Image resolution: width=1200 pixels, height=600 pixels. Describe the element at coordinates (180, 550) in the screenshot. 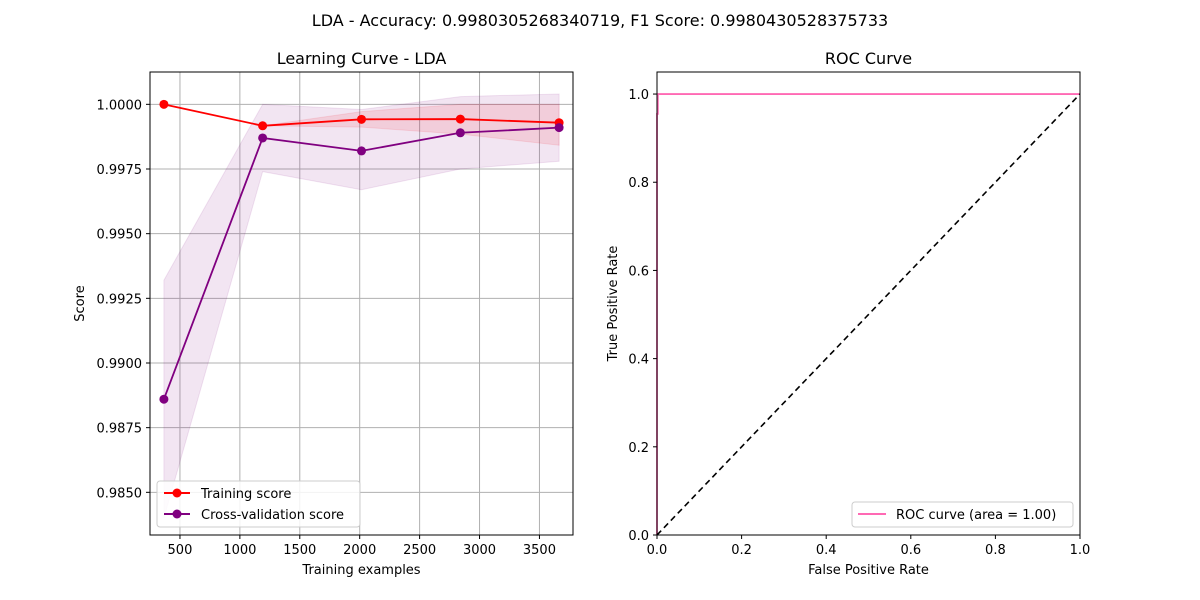

I see `learning-curve-x-tick-label: 500` at that location.